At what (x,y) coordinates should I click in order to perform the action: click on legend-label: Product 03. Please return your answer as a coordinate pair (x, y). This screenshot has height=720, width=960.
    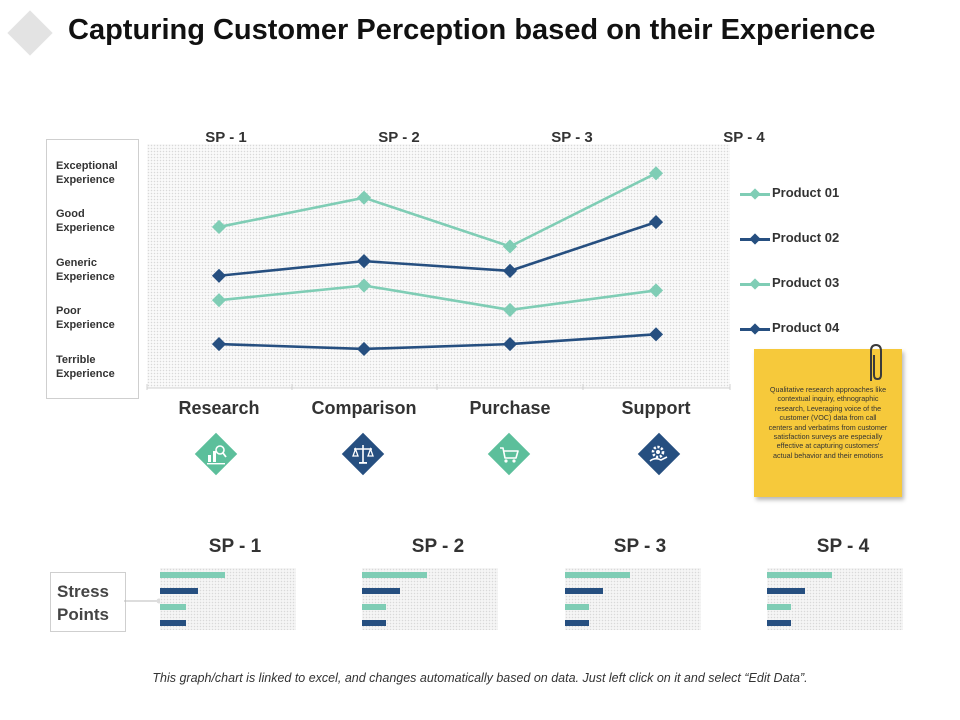
    Looking at the image, I should click on (806, 282).